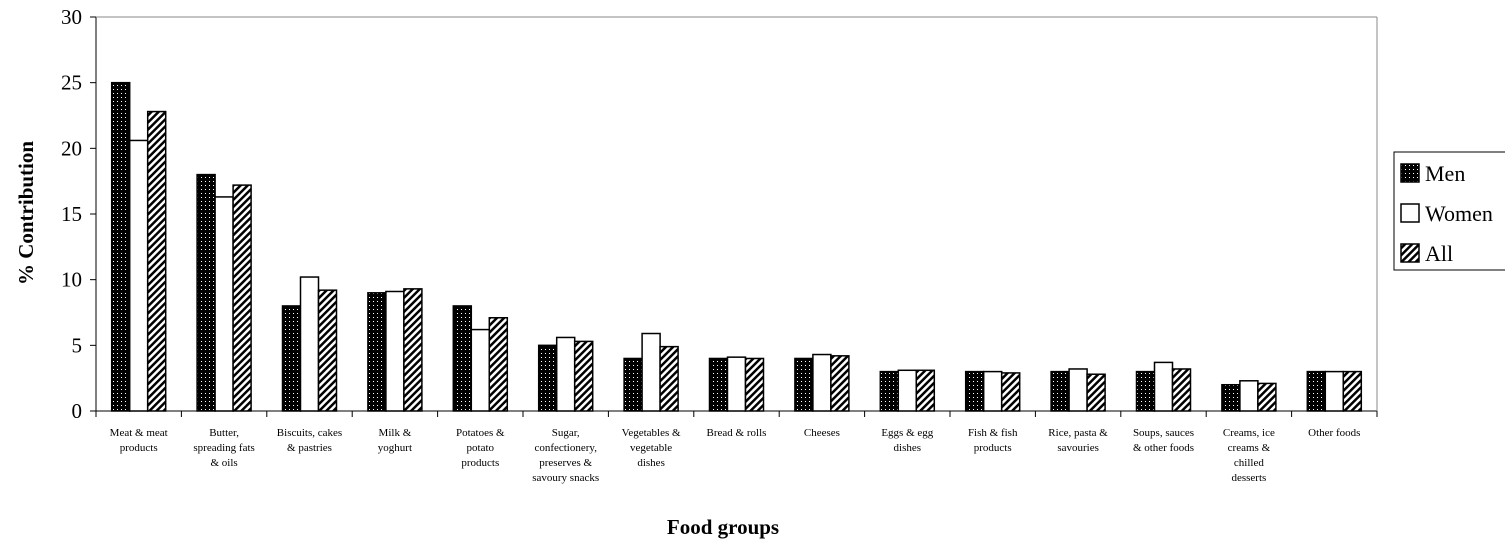 This screenshot has width=1505, height=542. What do you see at coordinates (651, 433) in the screenshot?
I see `x-category-label-line: Vegetables &` at bounding box center [651, 433].